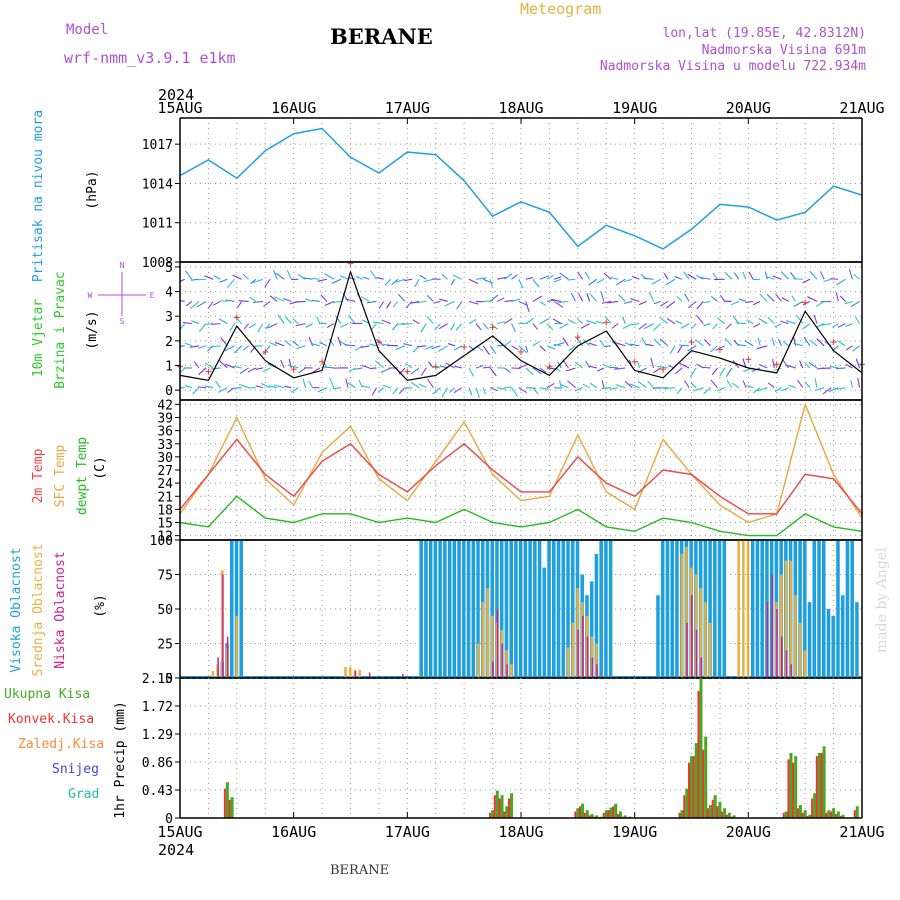  I want to click on cloud-axis-label-3: Niska Oblacnost, so click(60, 609).